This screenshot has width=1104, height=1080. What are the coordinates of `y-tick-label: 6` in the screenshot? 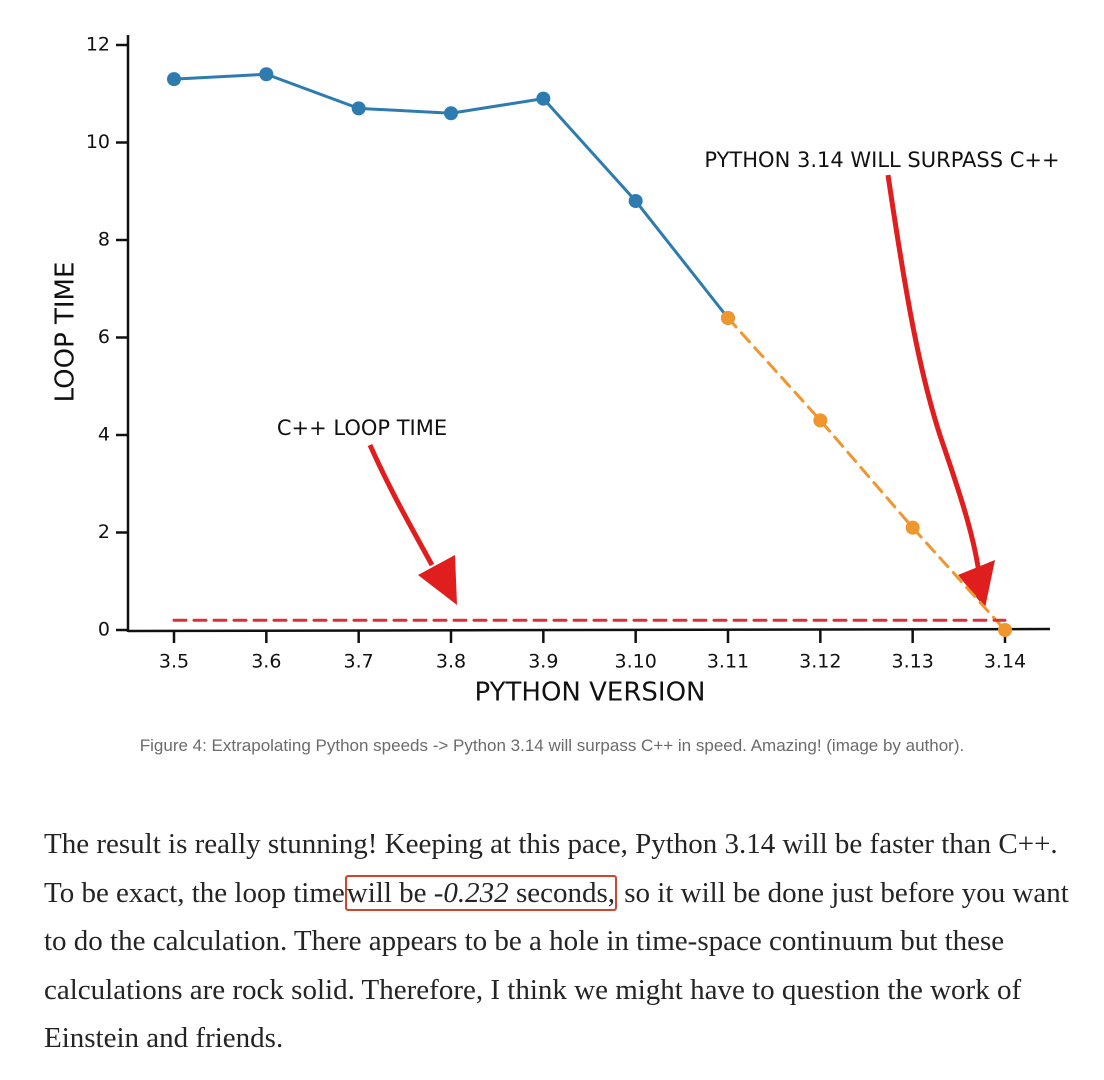 It's located at (104, 337).